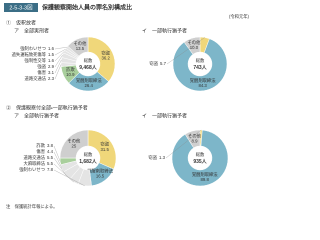 This screenshot has height=240, width=320. I want to click on slice-label: 窃盗 5.7, so click(157, 63).